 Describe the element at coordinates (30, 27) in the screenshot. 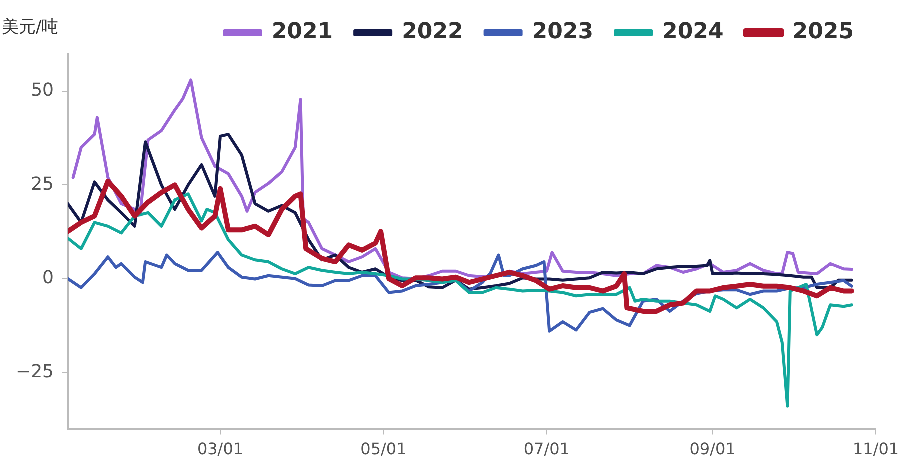

I see `y-axis-title: 美元/吨` at that location.